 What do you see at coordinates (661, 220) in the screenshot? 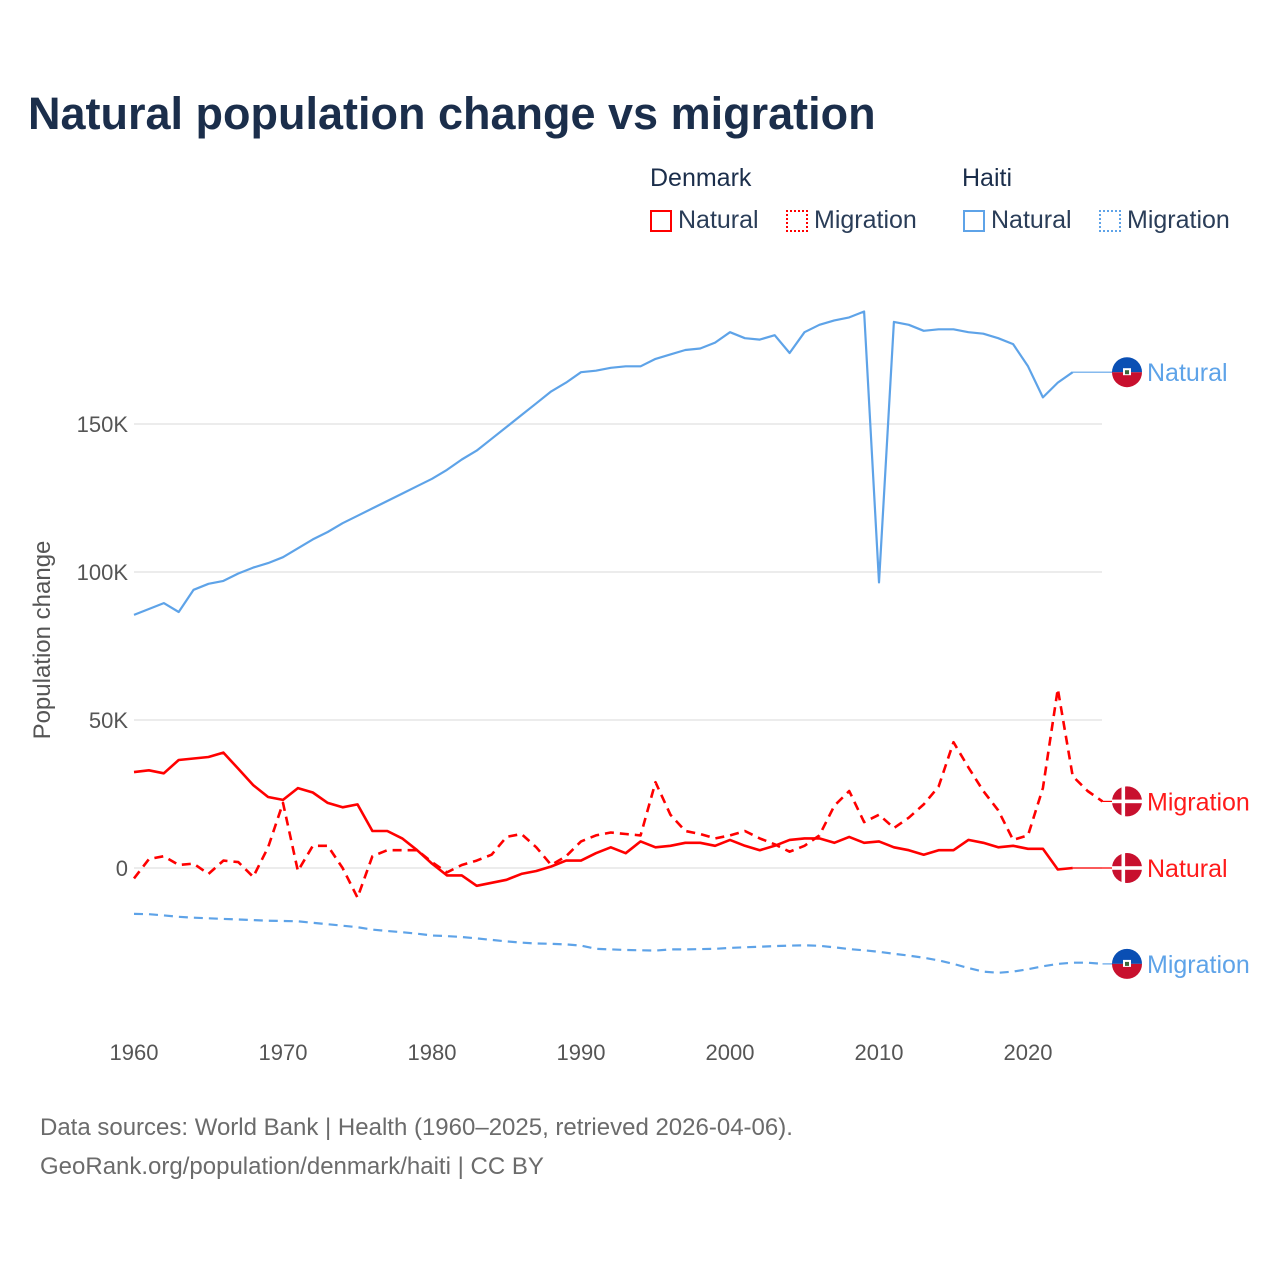
I see `legend-swatch-solid-red` at bounding box center [661, 220].